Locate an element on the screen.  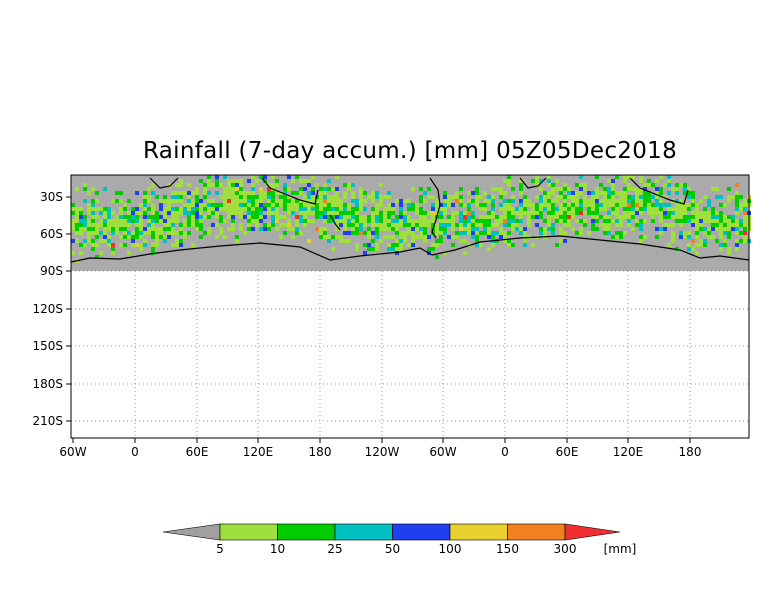
y-tick-label: 180S is located at coordinates (47, 384).